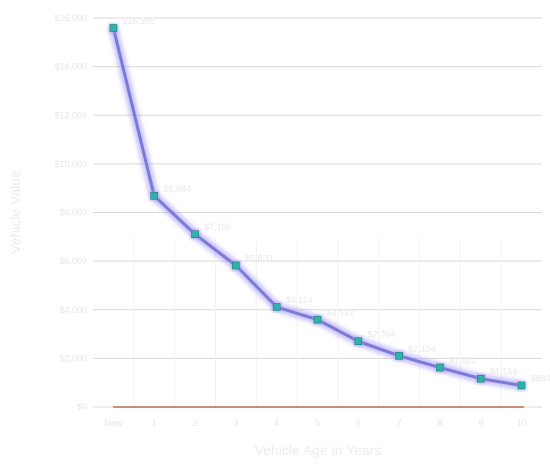 This screenshot has width=550, height=472. Describe the element at coordinates (381, 334) in the screenshot. I see `data-label: $2,704` at that location.